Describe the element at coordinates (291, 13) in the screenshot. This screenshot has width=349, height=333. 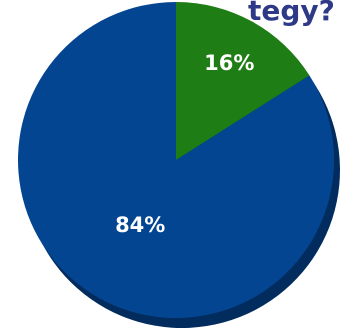
I see `chart-title: tegy?` at that location.